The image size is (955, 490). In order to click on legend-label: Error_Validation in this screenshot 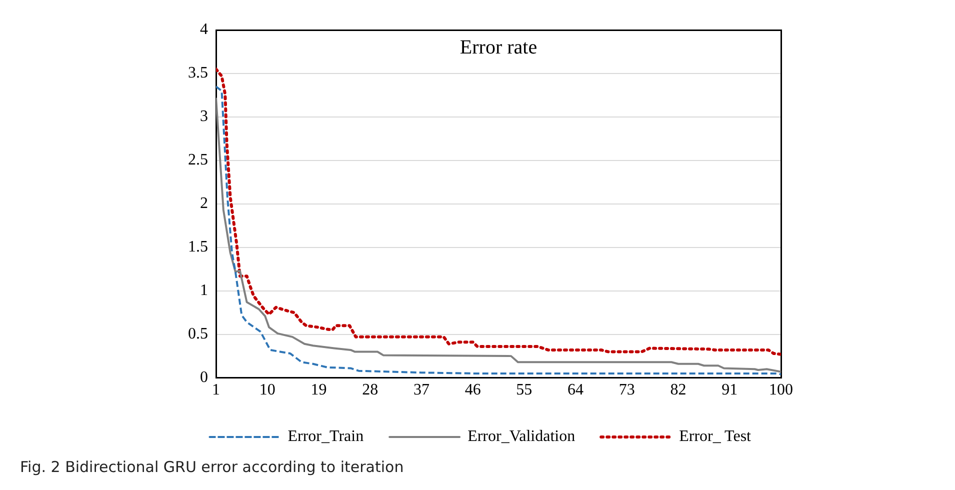, I will do `click(522, 437)`.